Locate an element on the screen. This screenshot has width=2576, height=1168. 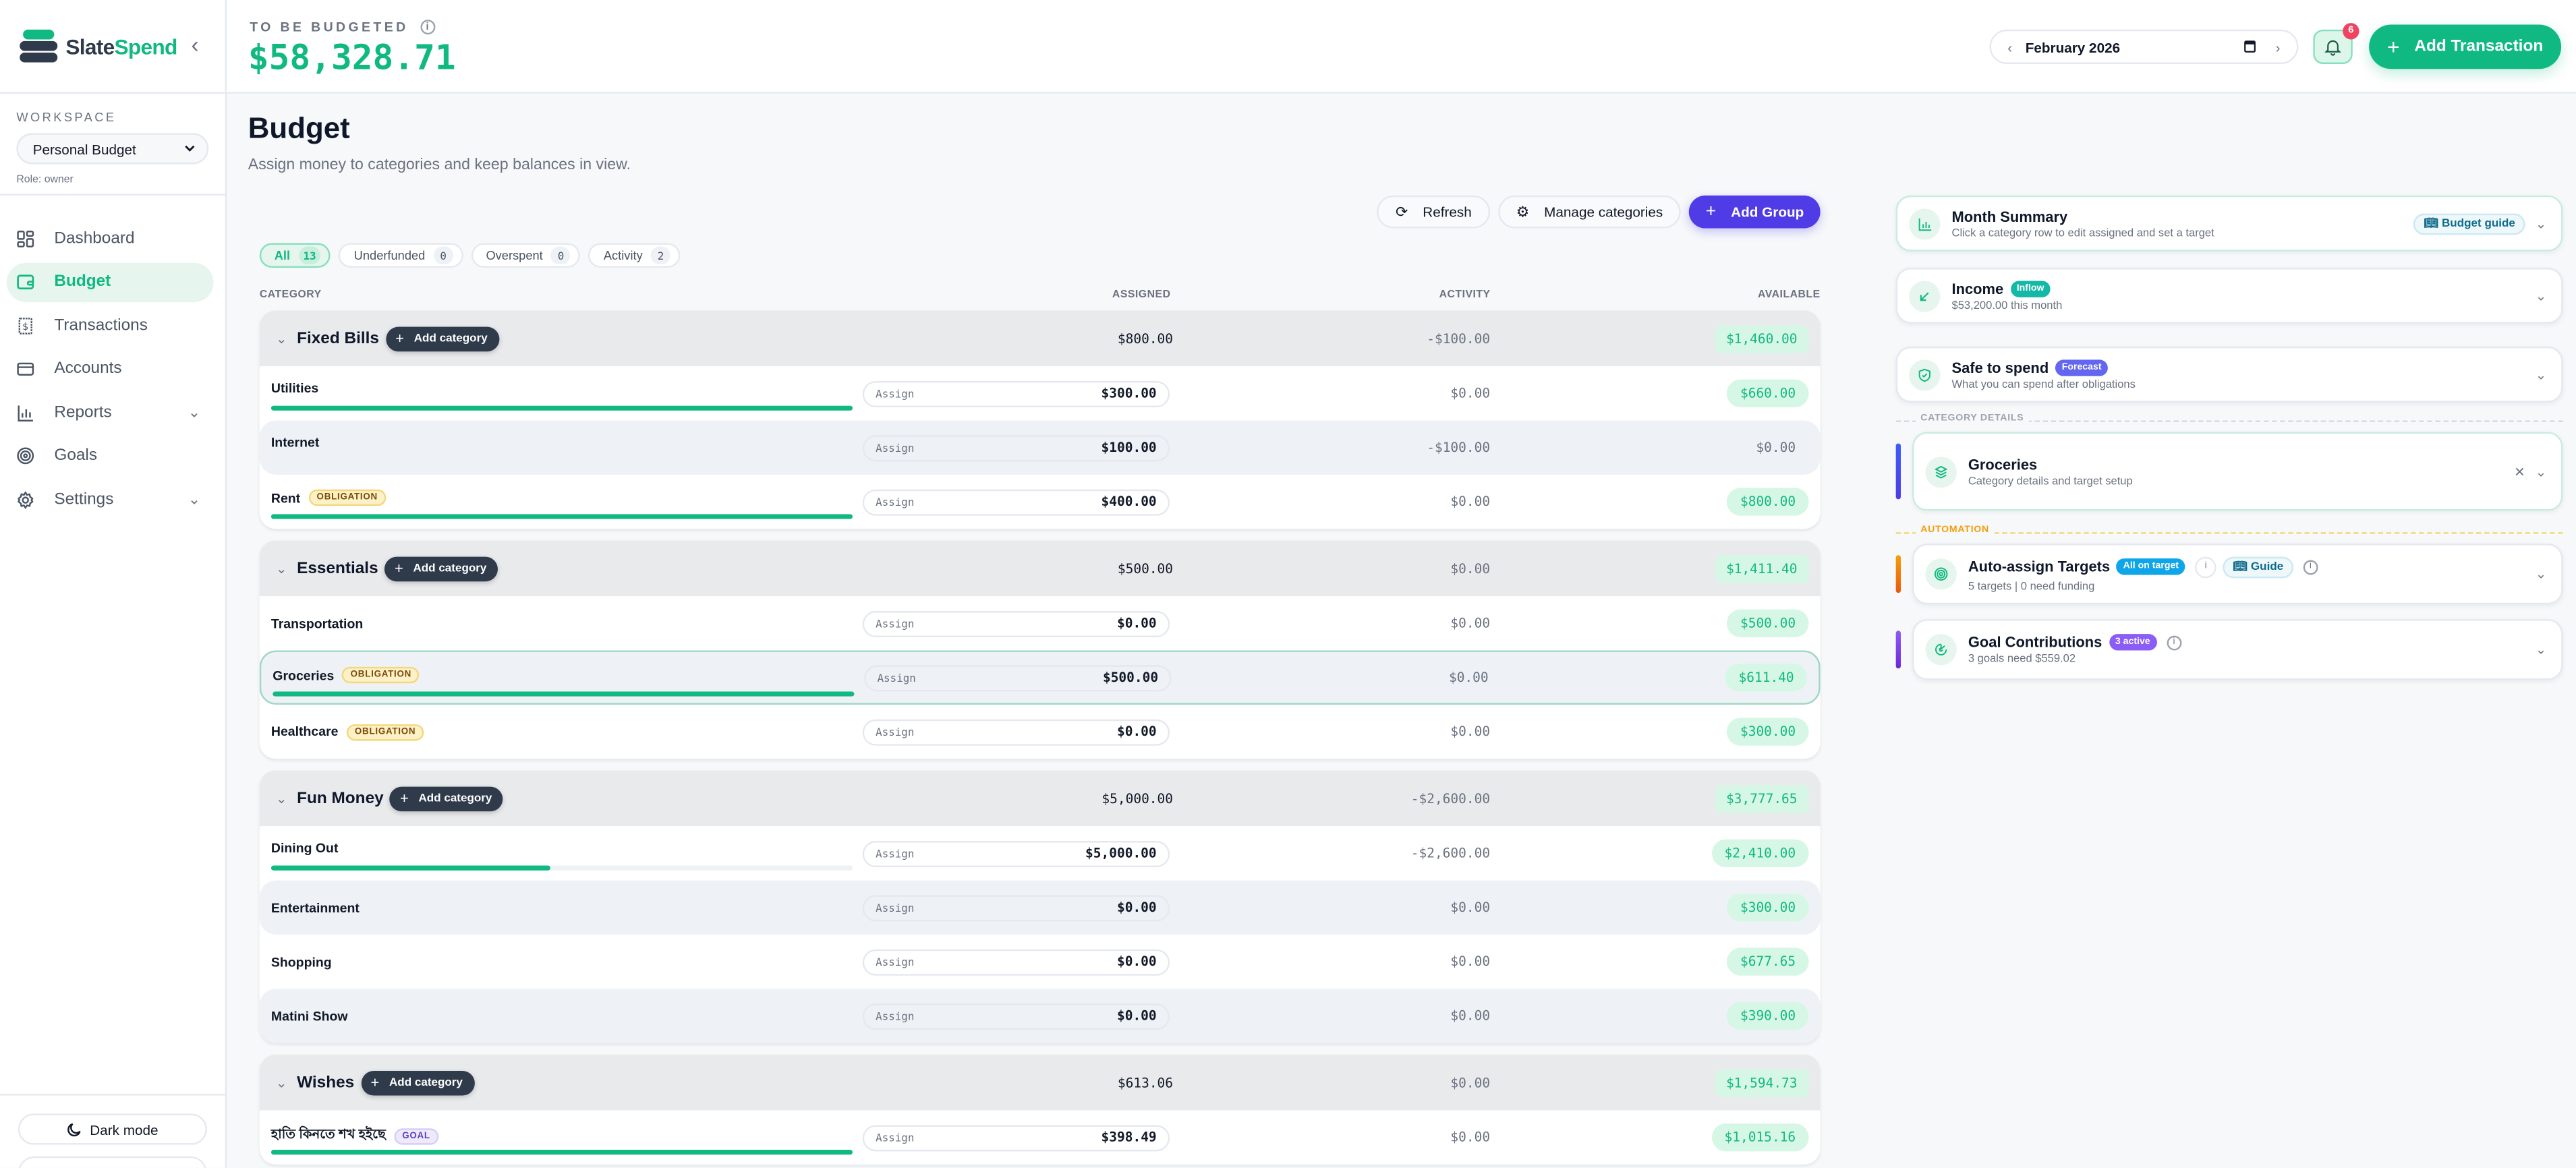
category-name-text: Healthcare is located at coordinates (304, 732).